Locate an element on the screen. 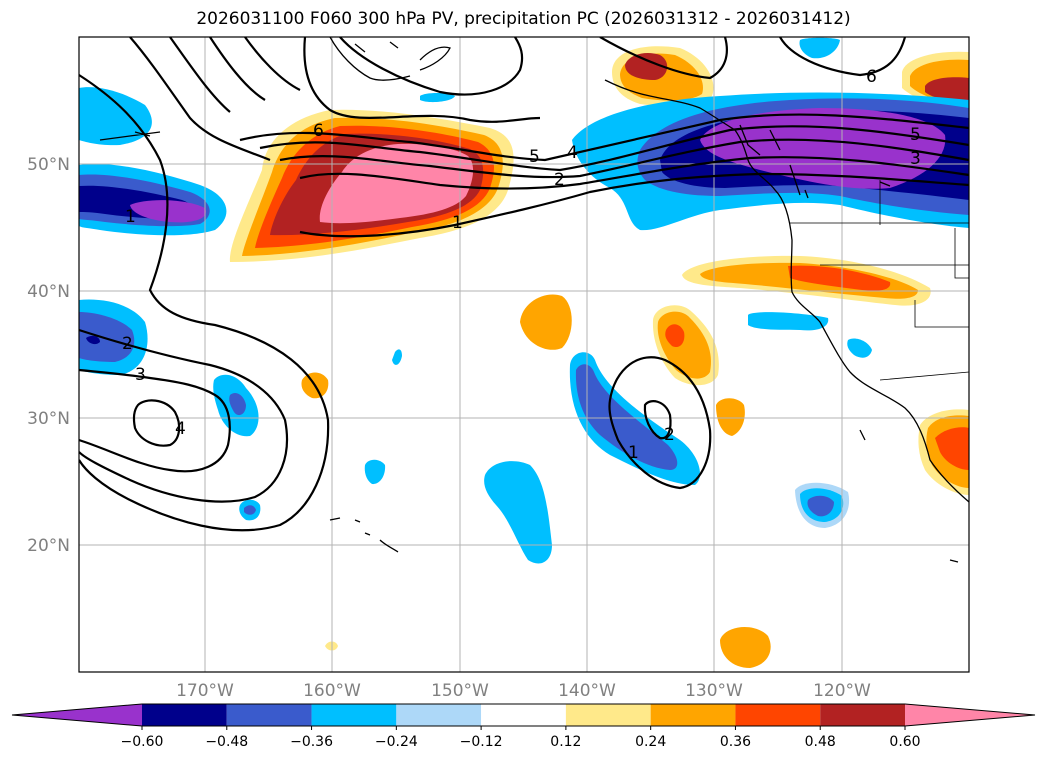 The image size is (1047, 765). precip-negative-anomaly-west-edge is located at coordinates (153, 231).